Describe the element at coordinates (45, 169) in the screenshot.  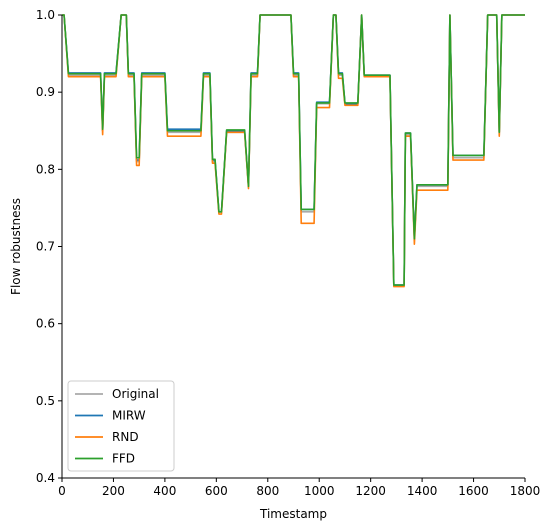
I see `y-tick-label: 0.8` at that location.